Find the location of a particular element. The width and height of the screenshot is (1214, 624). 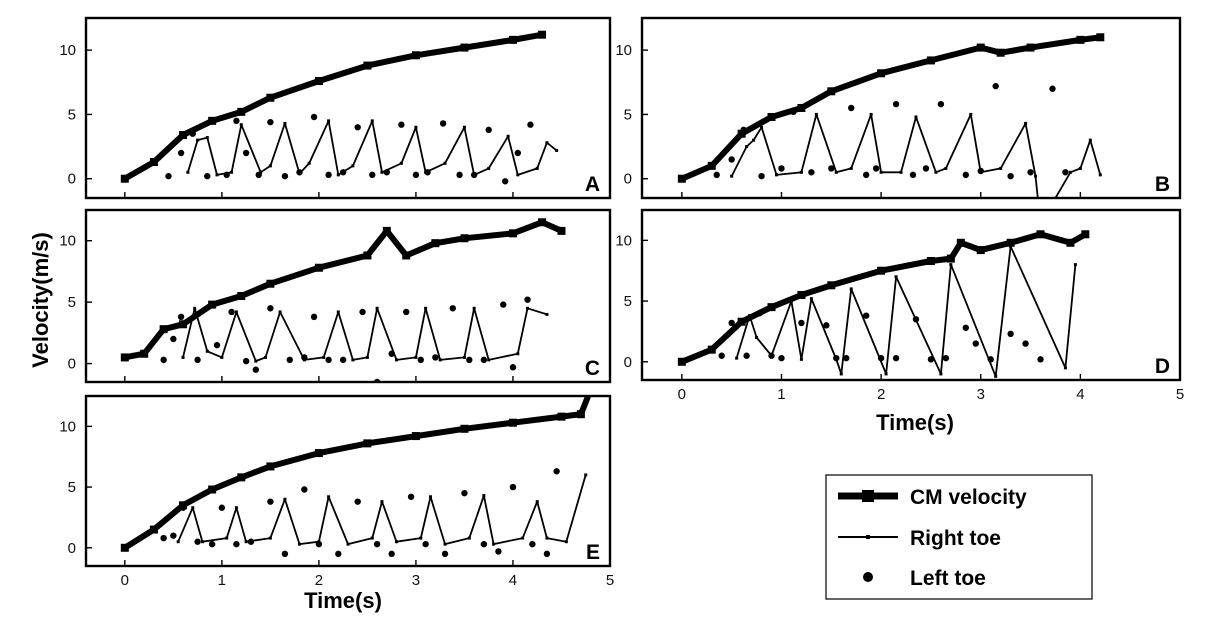

legend-label-cm: CM velocity is located at coordinates (968, 497).